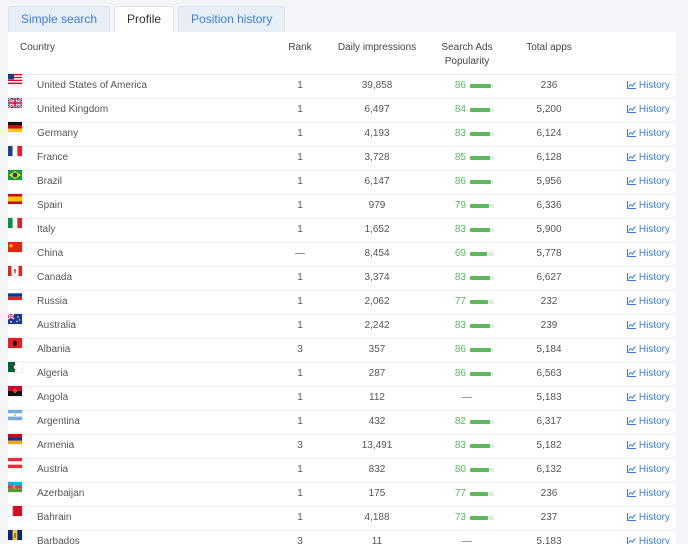 The height and width of the screenshot is (544, 688). Describe the element at coordinates (342, 302) in the screenshot. I see `table-row: Russia 1 2,062 77 232 History` at that location.